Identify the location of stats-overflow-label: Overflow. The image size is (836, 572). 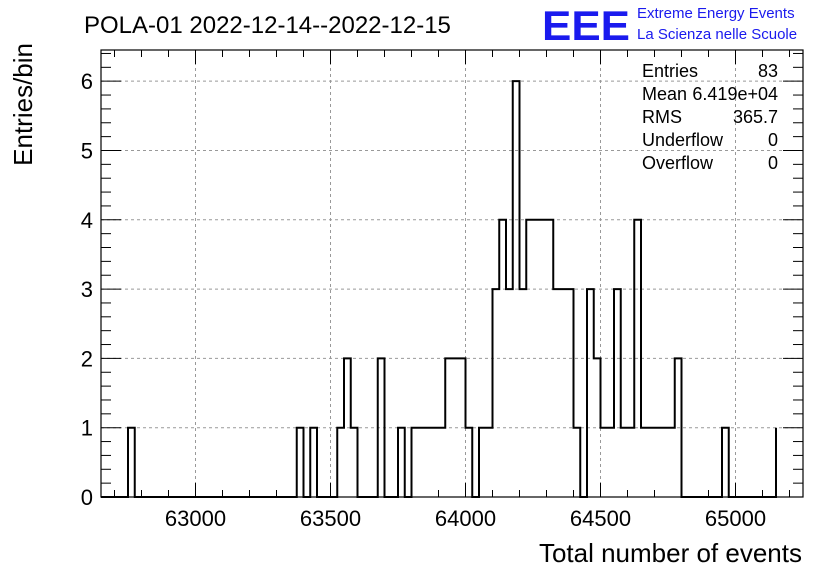
(678, 163).